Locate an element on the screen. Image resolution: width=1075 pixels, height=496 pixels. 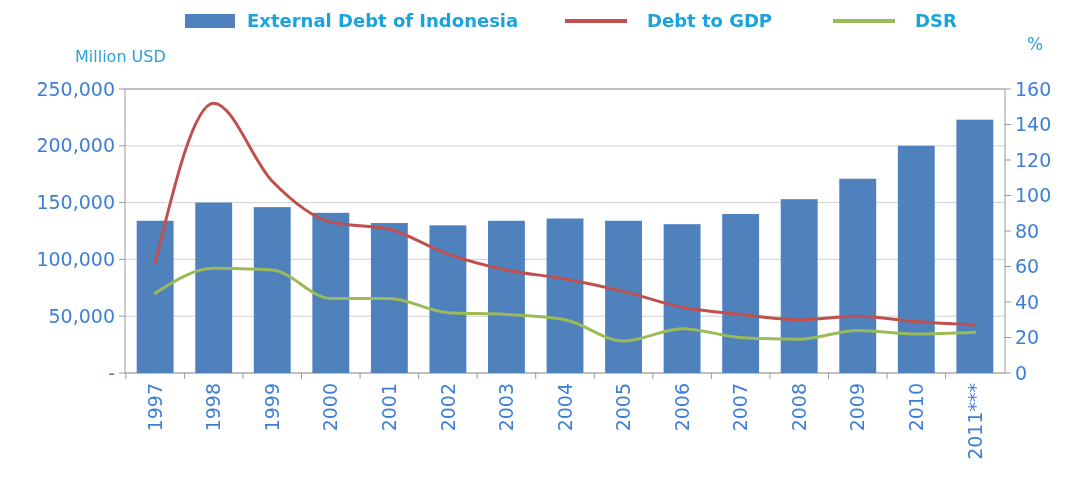
y-tick-label: - is located at coordinates (111, 372).